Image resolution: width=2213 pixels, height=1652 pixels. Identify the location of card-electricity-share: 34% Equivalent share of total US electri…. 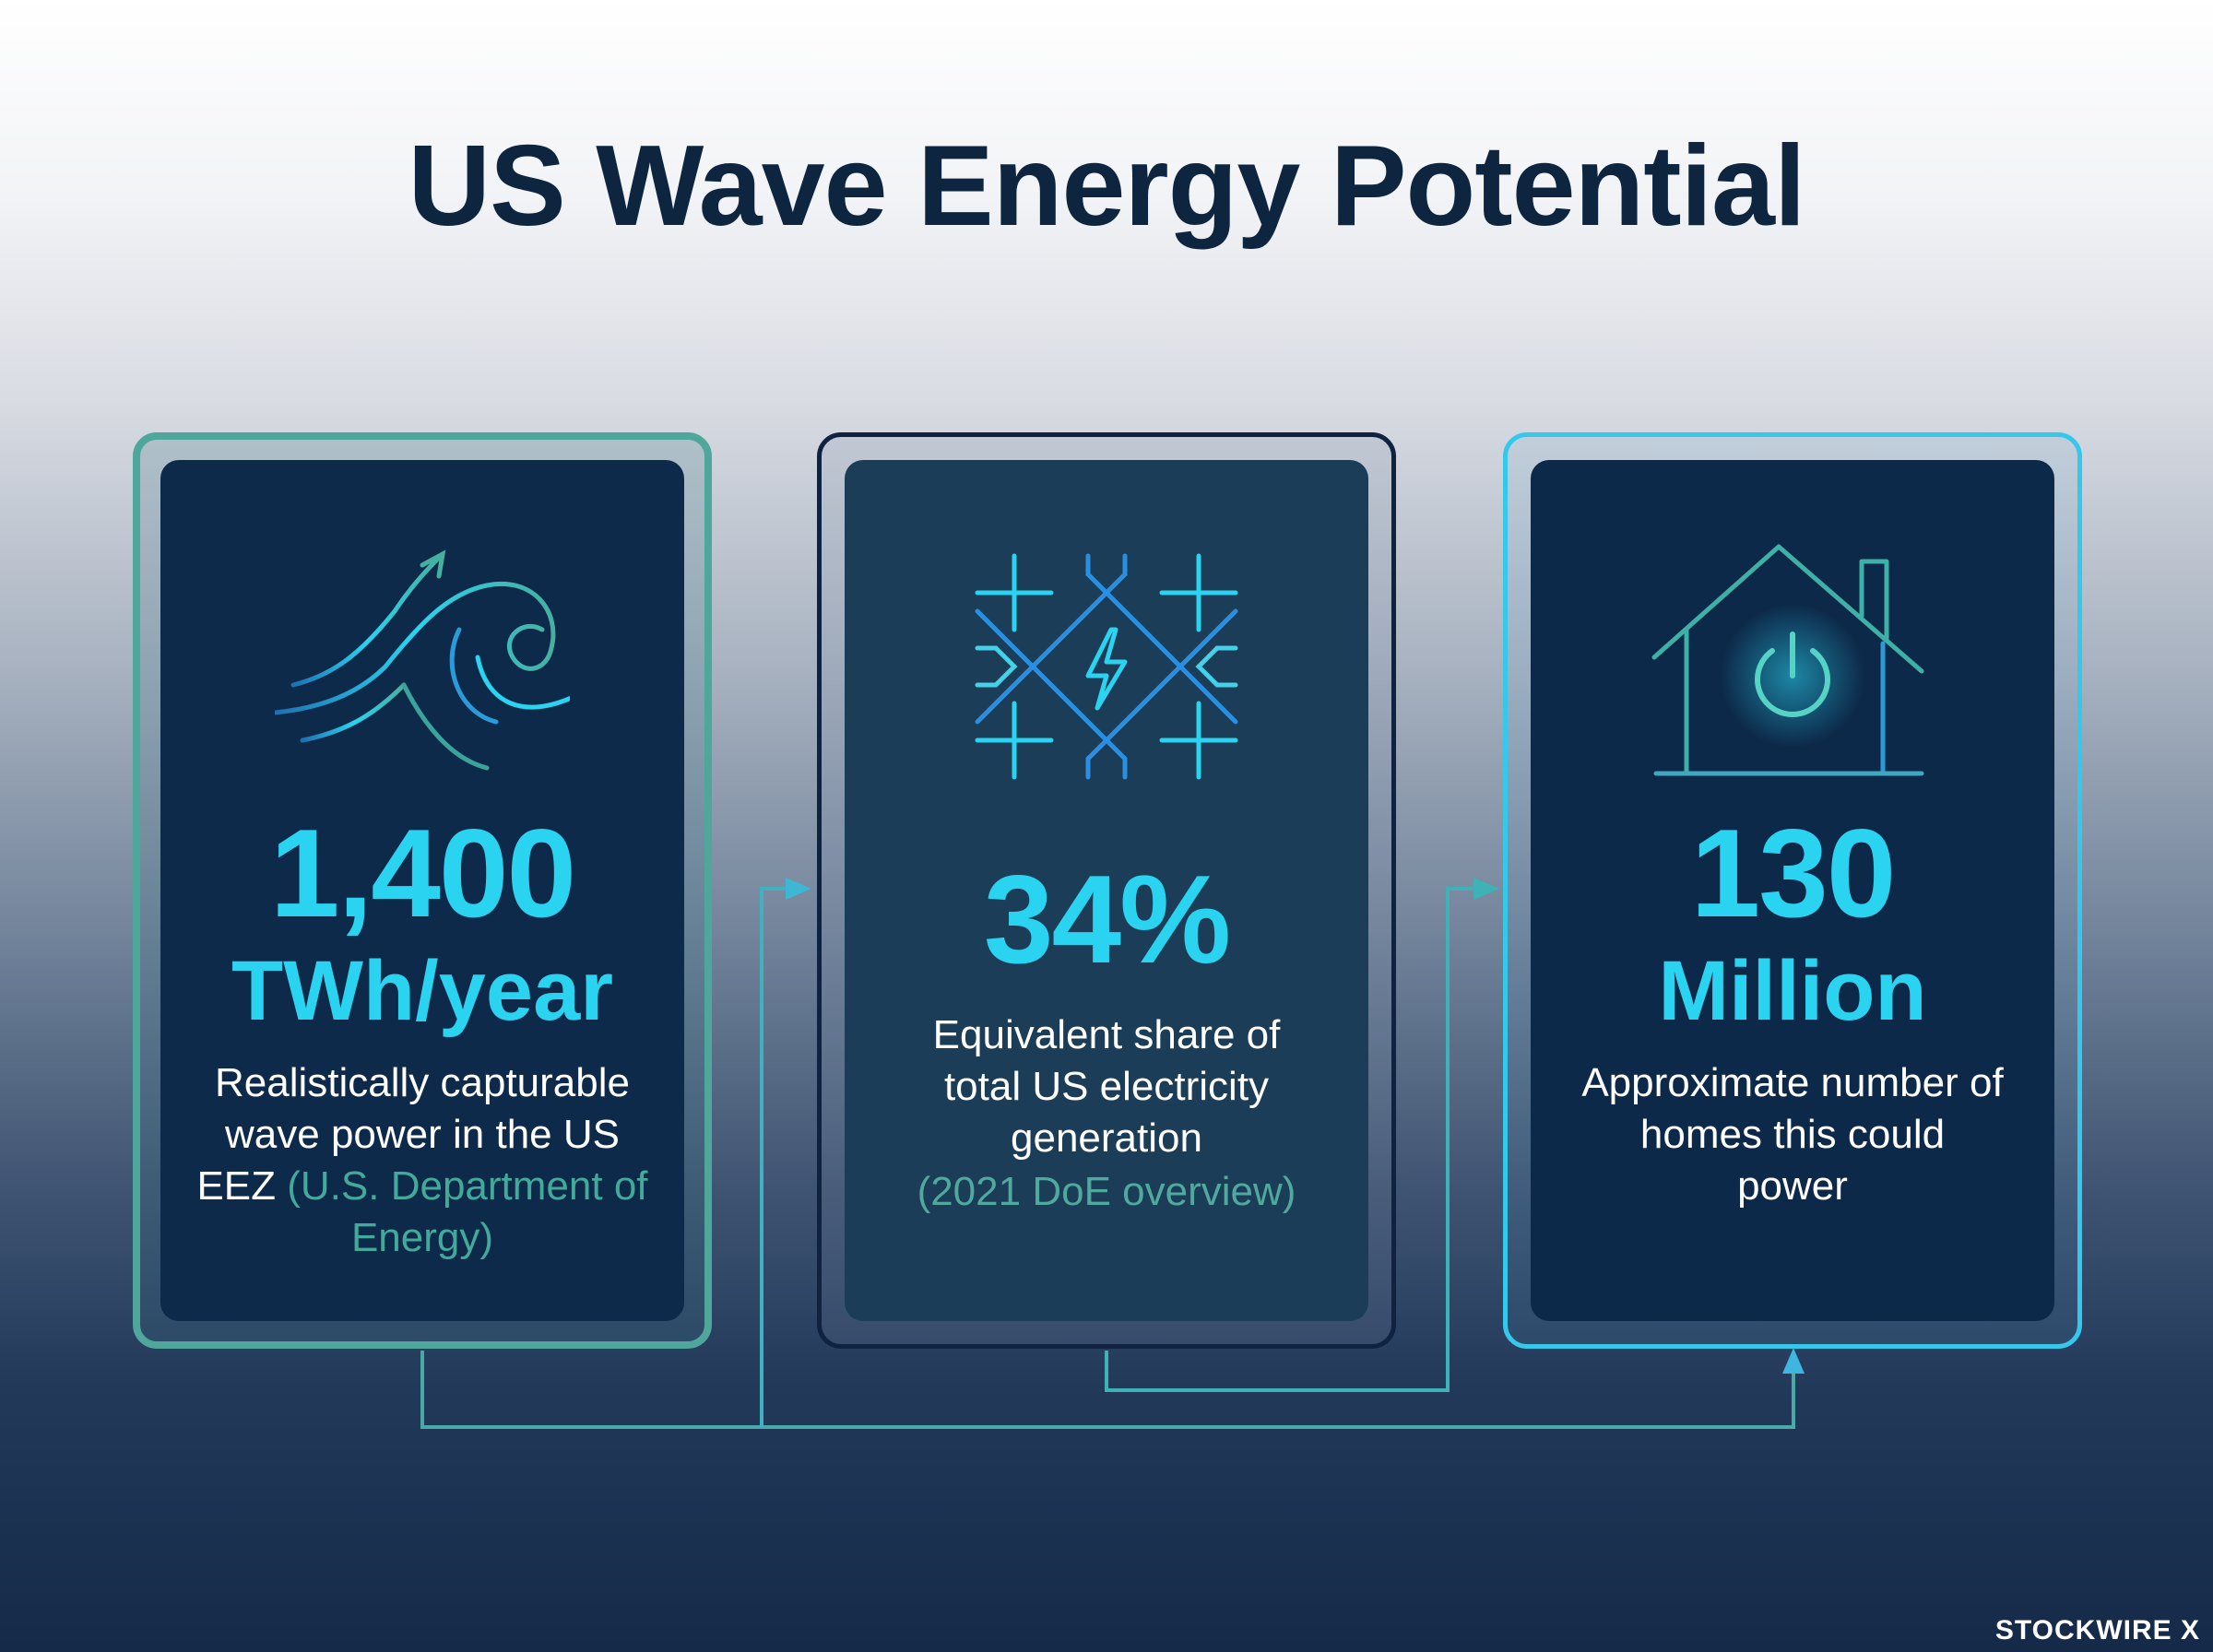
(1106, 890).